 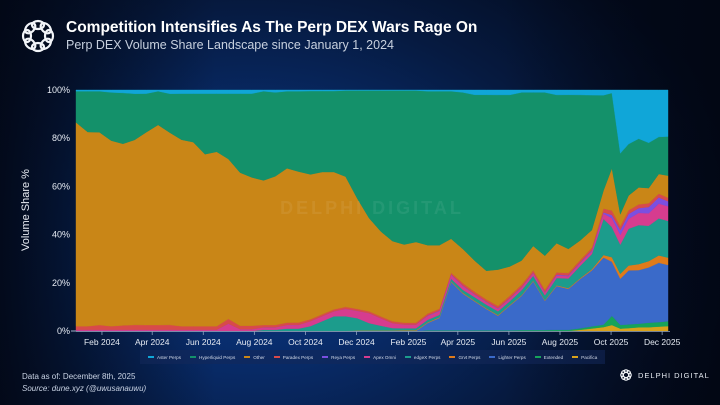 I want to click on legend-item-lighter-perps: Lighter Perps, so click(x=507, y=357).